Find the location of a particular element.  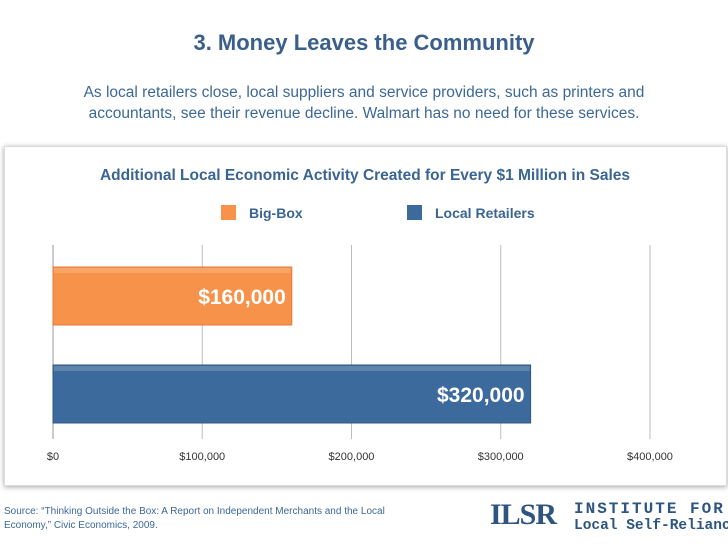

x-tick-label: $300,000 is located at coordinates (501, 457).